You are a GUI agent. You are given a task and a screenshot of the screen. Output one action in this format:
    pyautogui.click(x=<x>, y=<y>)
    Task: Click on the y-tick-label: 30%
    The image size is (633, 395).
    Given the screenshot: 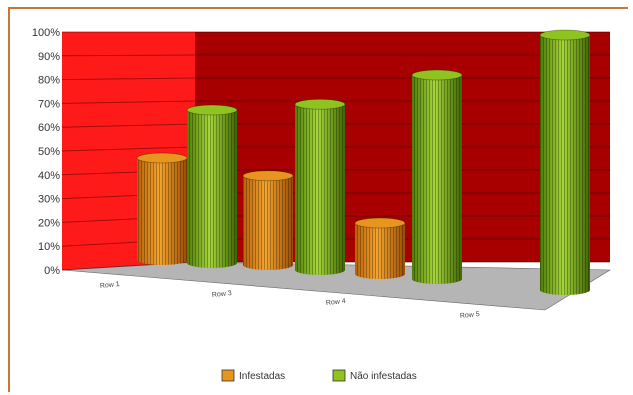 What is the action you would take?
    pyautogui.click(x=49, y=200)
    